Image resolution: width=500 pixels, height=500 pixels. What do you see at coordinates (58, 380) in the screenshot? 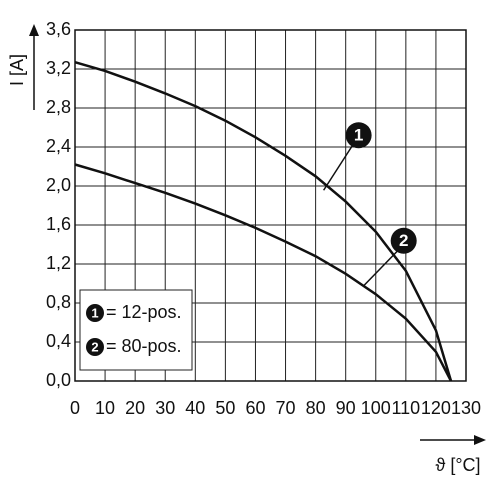
I see `y-tick-label: 0,0` at bounding box center [58, 380].